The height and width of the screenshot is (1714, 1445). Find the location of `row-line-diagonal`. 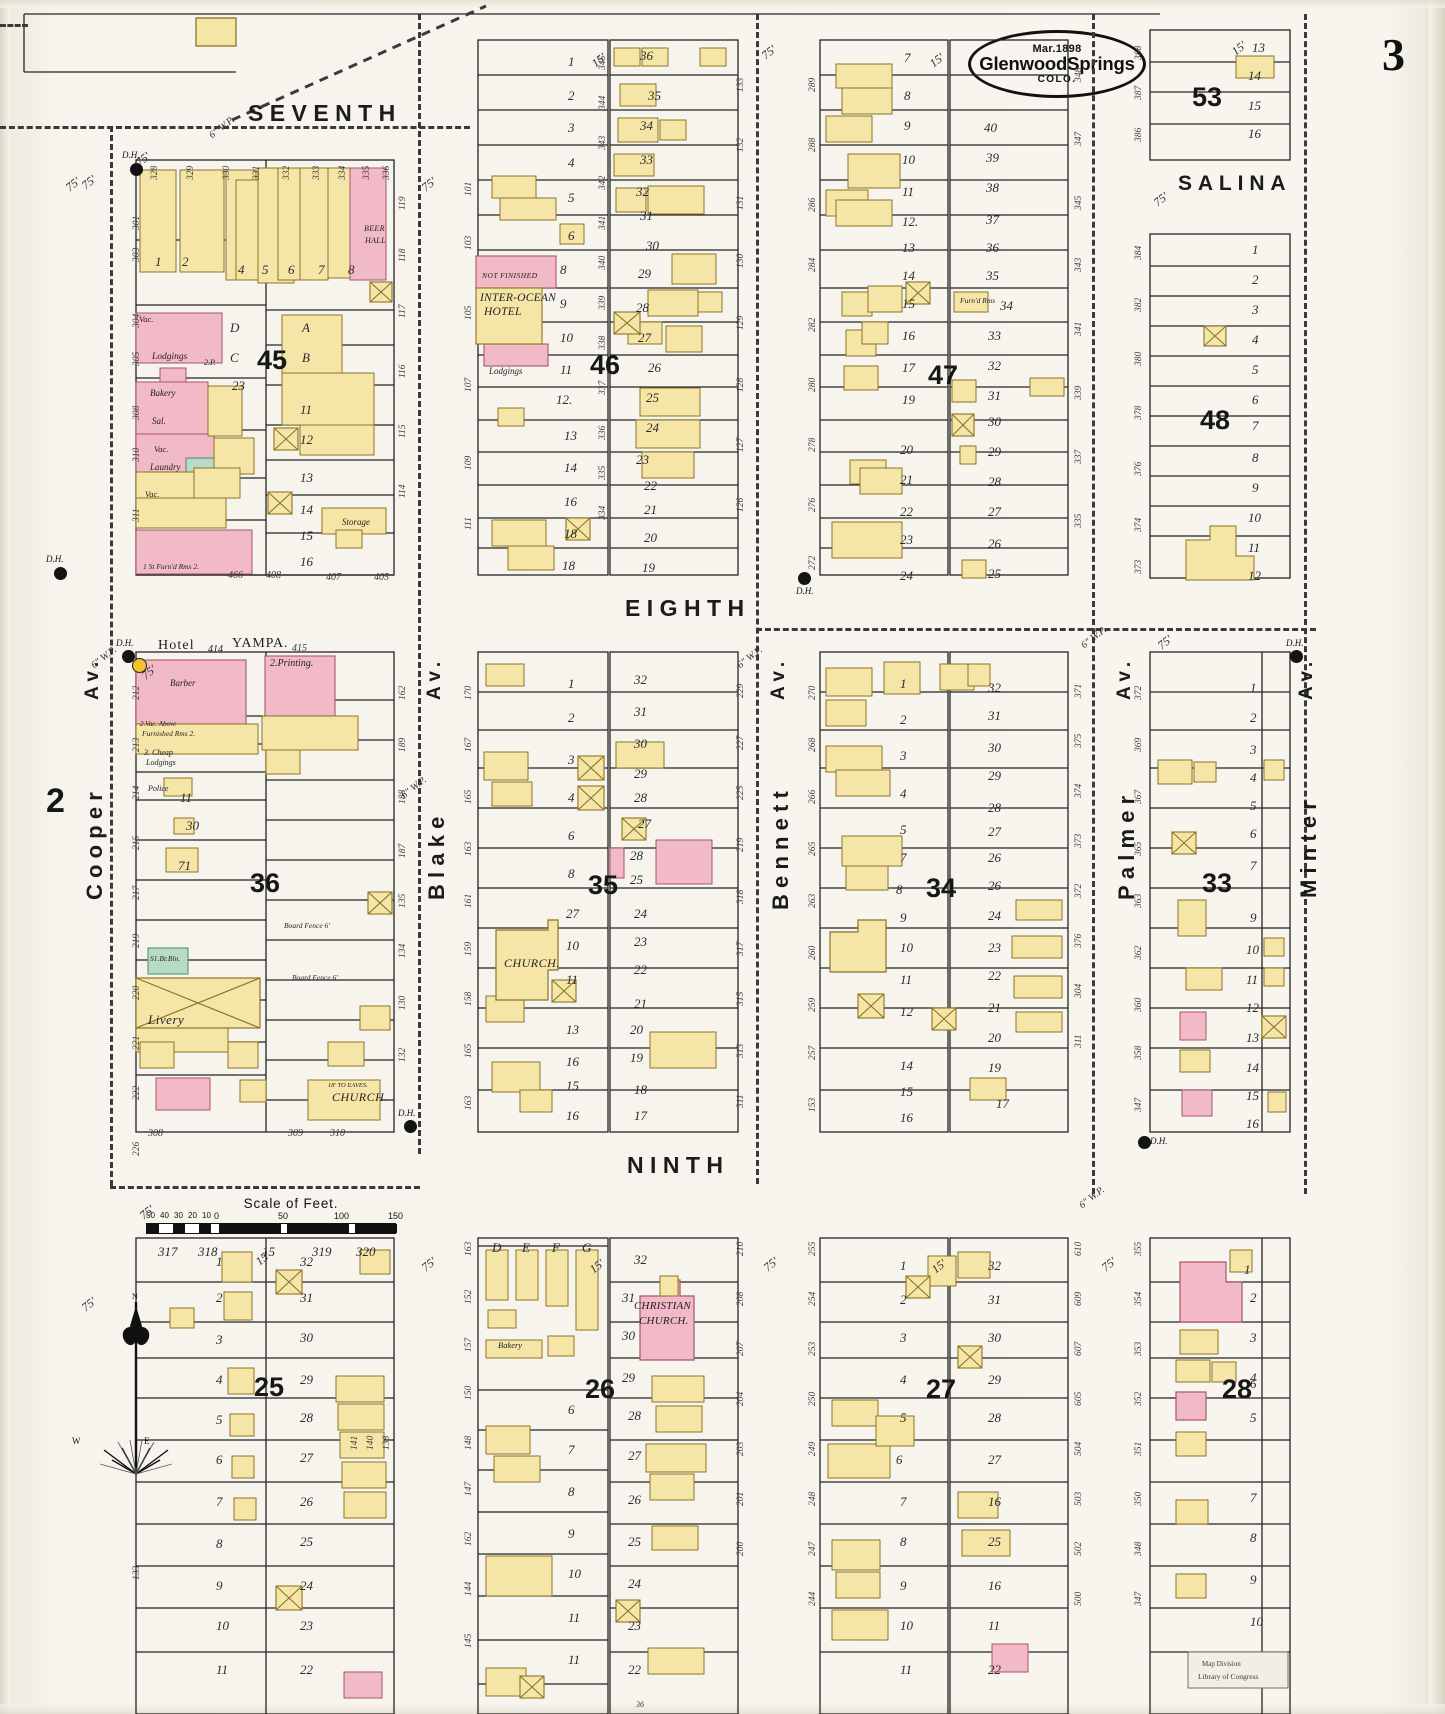

row-line-diagonal is located at coordinates (359, 63).